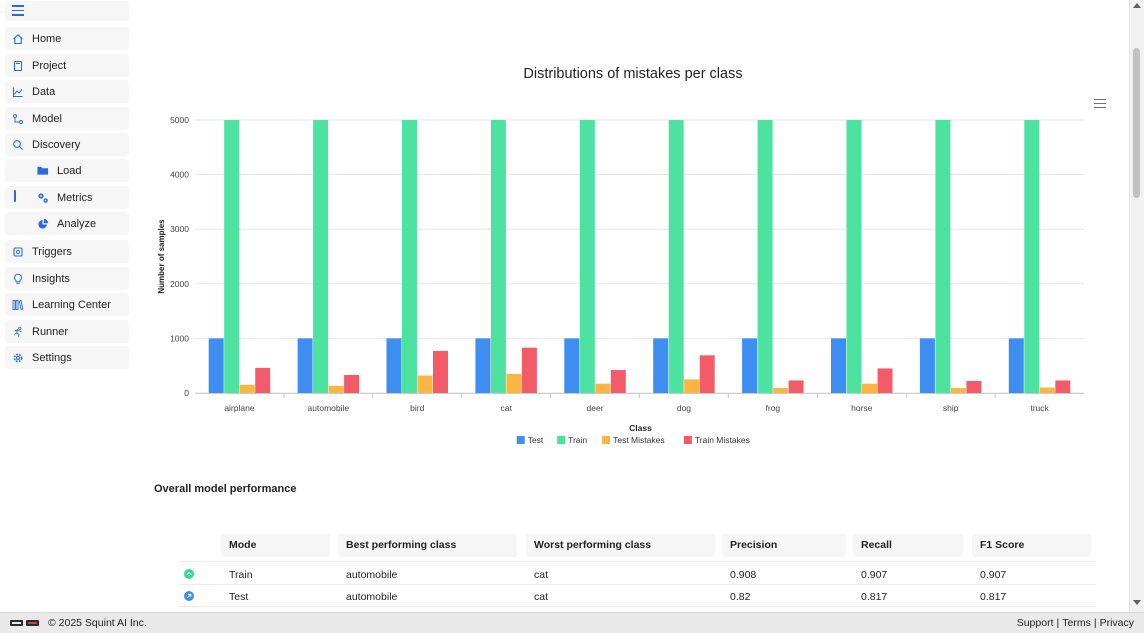 The height and width of the screenshot is (633, 1144). What do you see at coordinates (427, 545) in the screenshot?
I see `column-header-best-class: Best performing class` at bounding box center [427, 545].